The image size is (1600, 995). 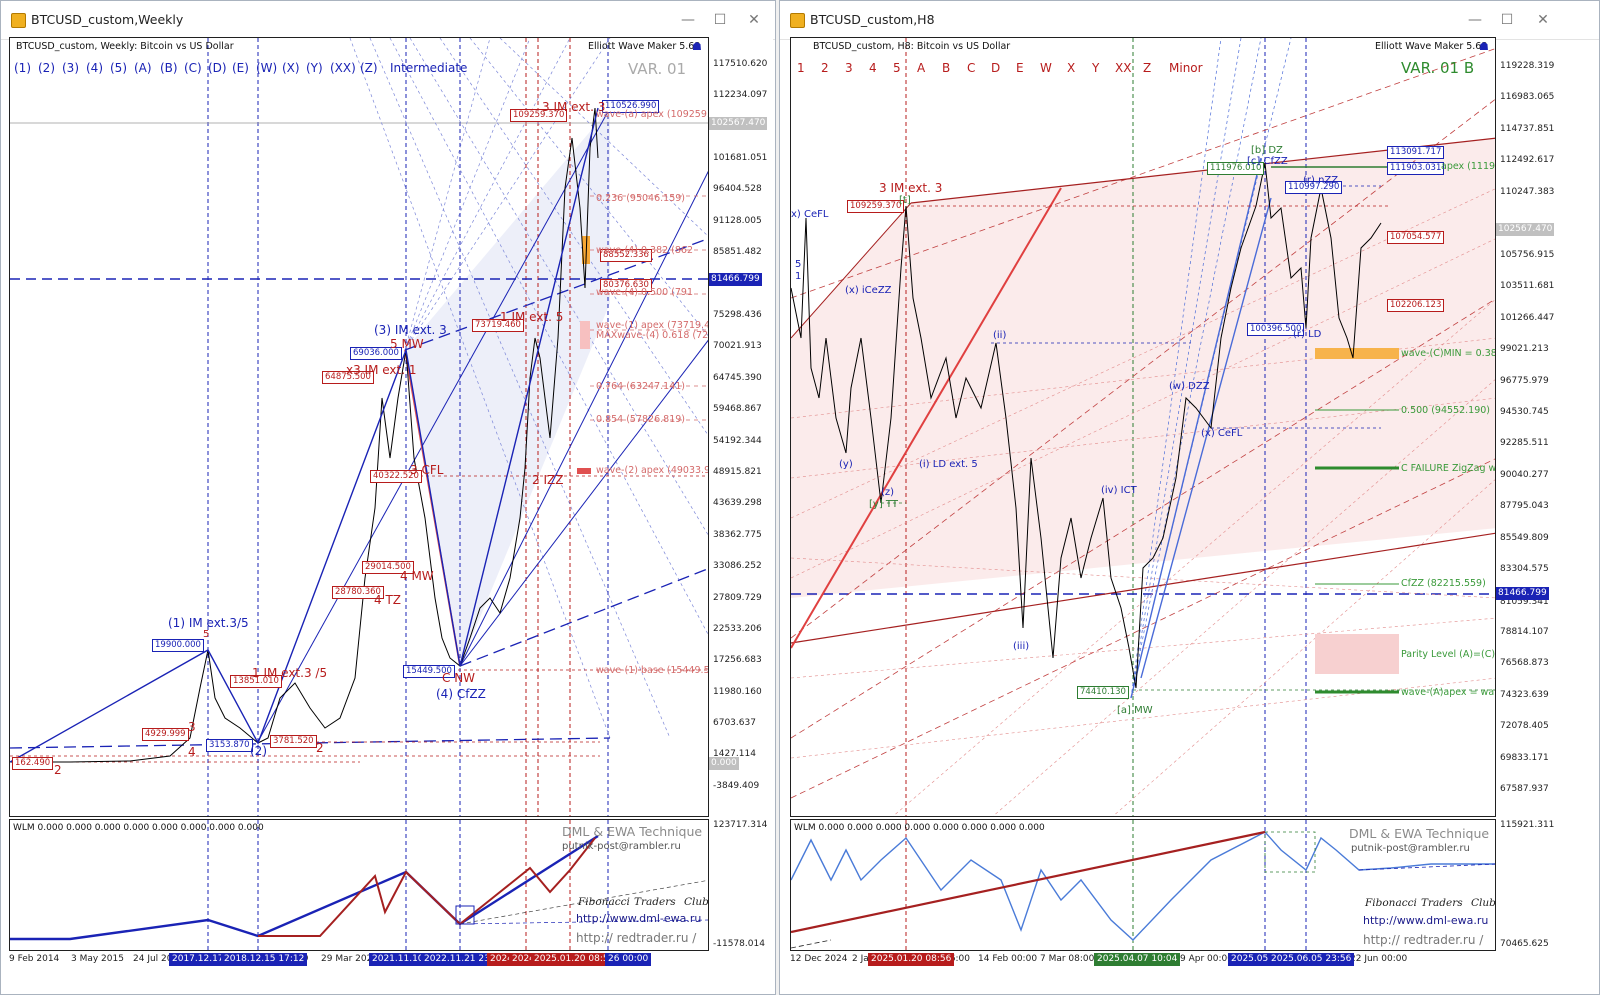 What do you see at coordinates (193, 68) in the screenshot?
I see `wave-button: (C)` at bounding box center [193, 68].